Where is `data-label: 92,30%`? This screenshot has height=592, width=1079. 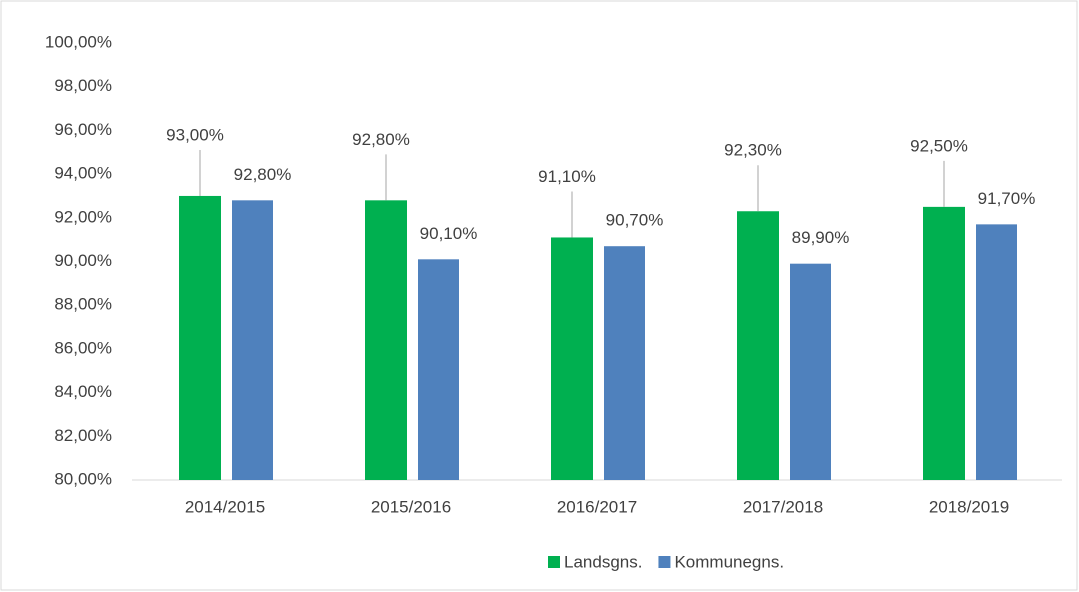
data-label: 92,30% is located at coordinates (753, 150).